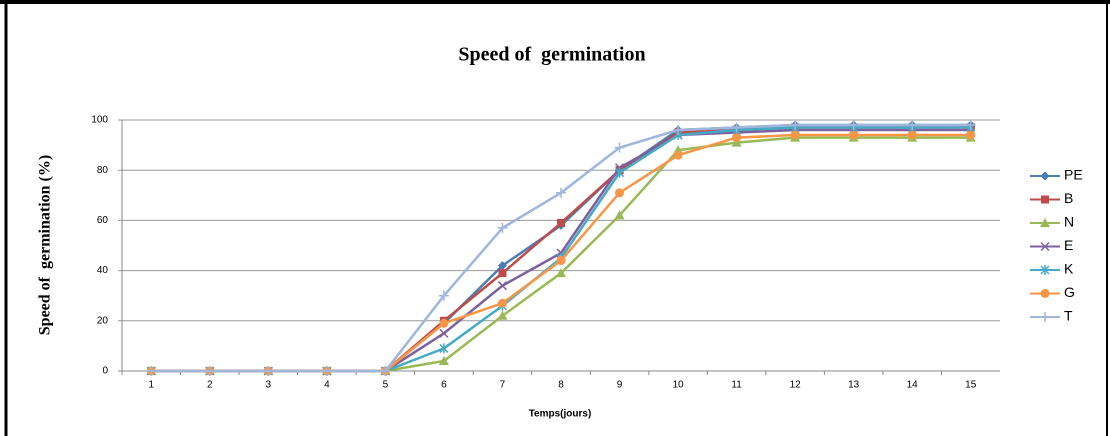 Image resolution: width=1110 pixels, height=436 pixels. Describe the element at coordinates (1068, 245) in the screenshot. I see `legend-label: E` at that location.